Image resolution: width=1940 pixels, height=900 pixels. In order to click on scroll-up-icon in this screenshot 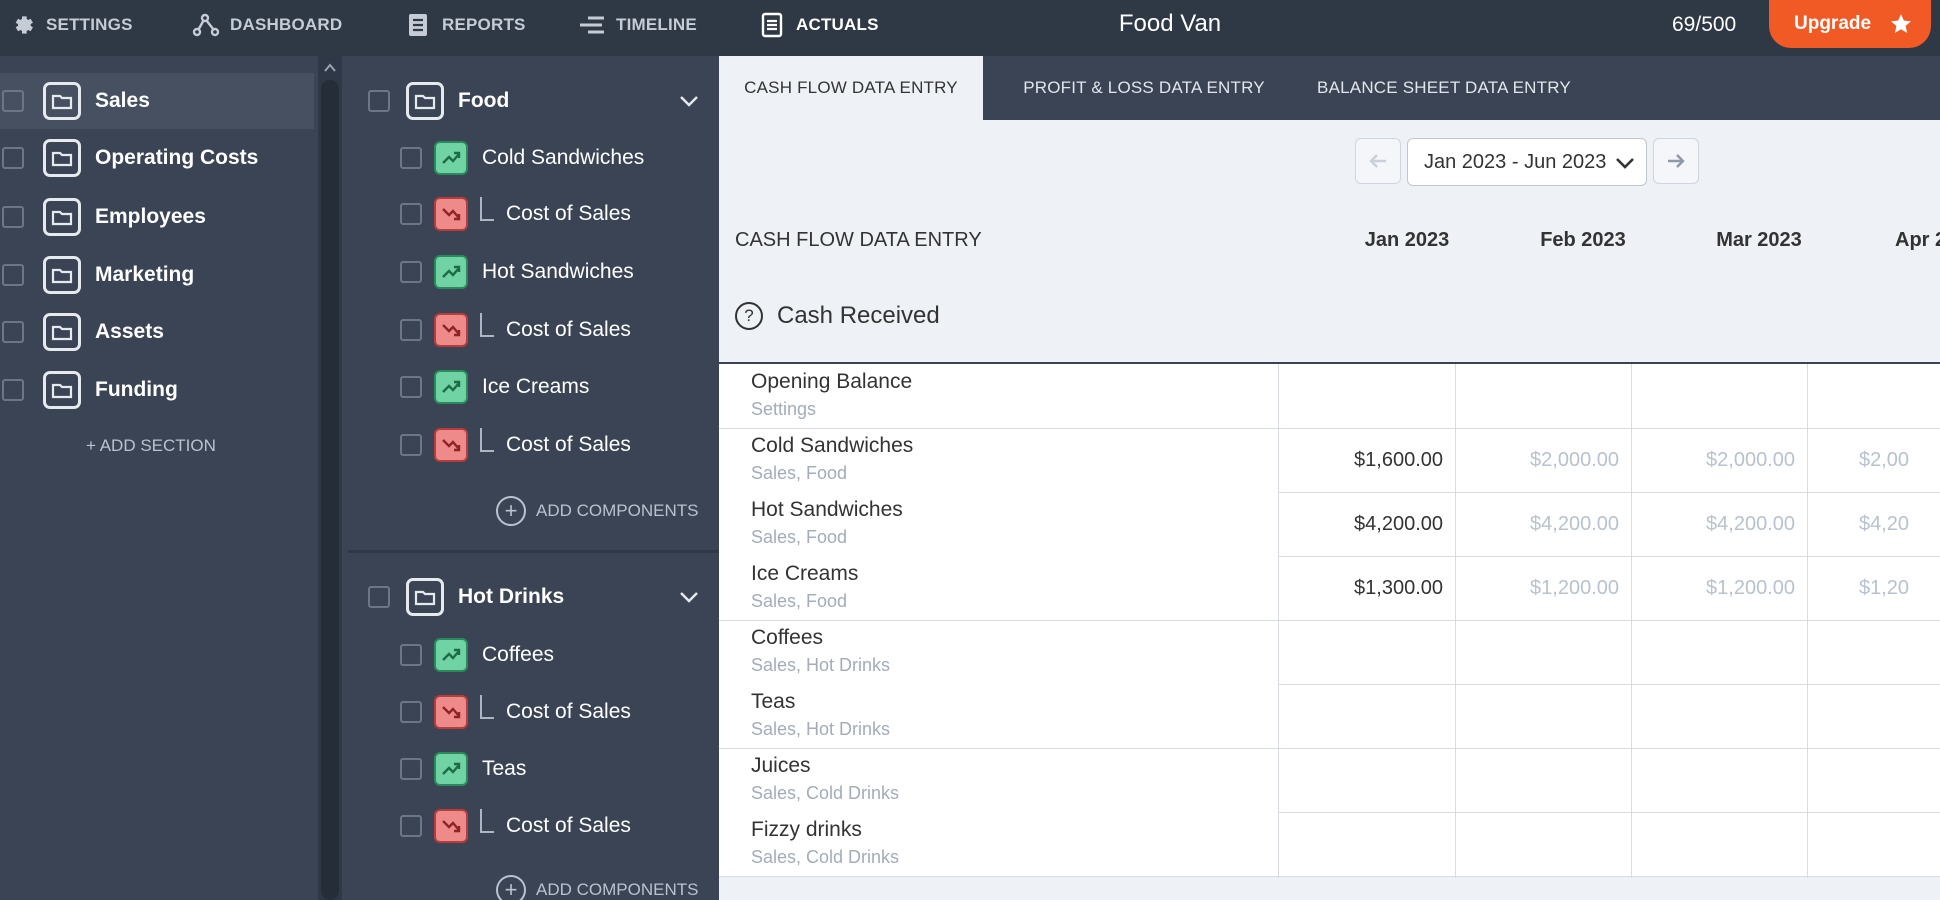, I will do `click(330, 68)`.